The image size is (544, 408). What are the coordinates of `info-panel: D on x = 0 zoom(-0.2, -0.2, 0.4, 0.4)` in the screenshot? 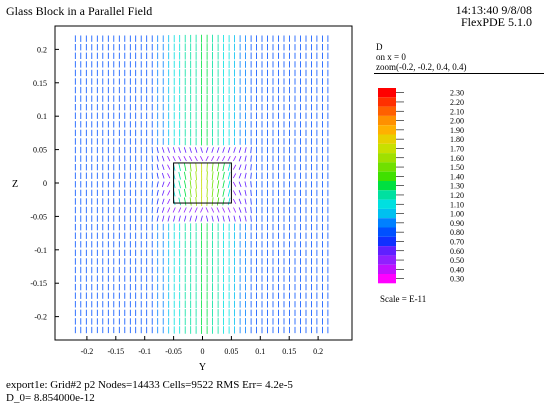 It's located at (421, 57).